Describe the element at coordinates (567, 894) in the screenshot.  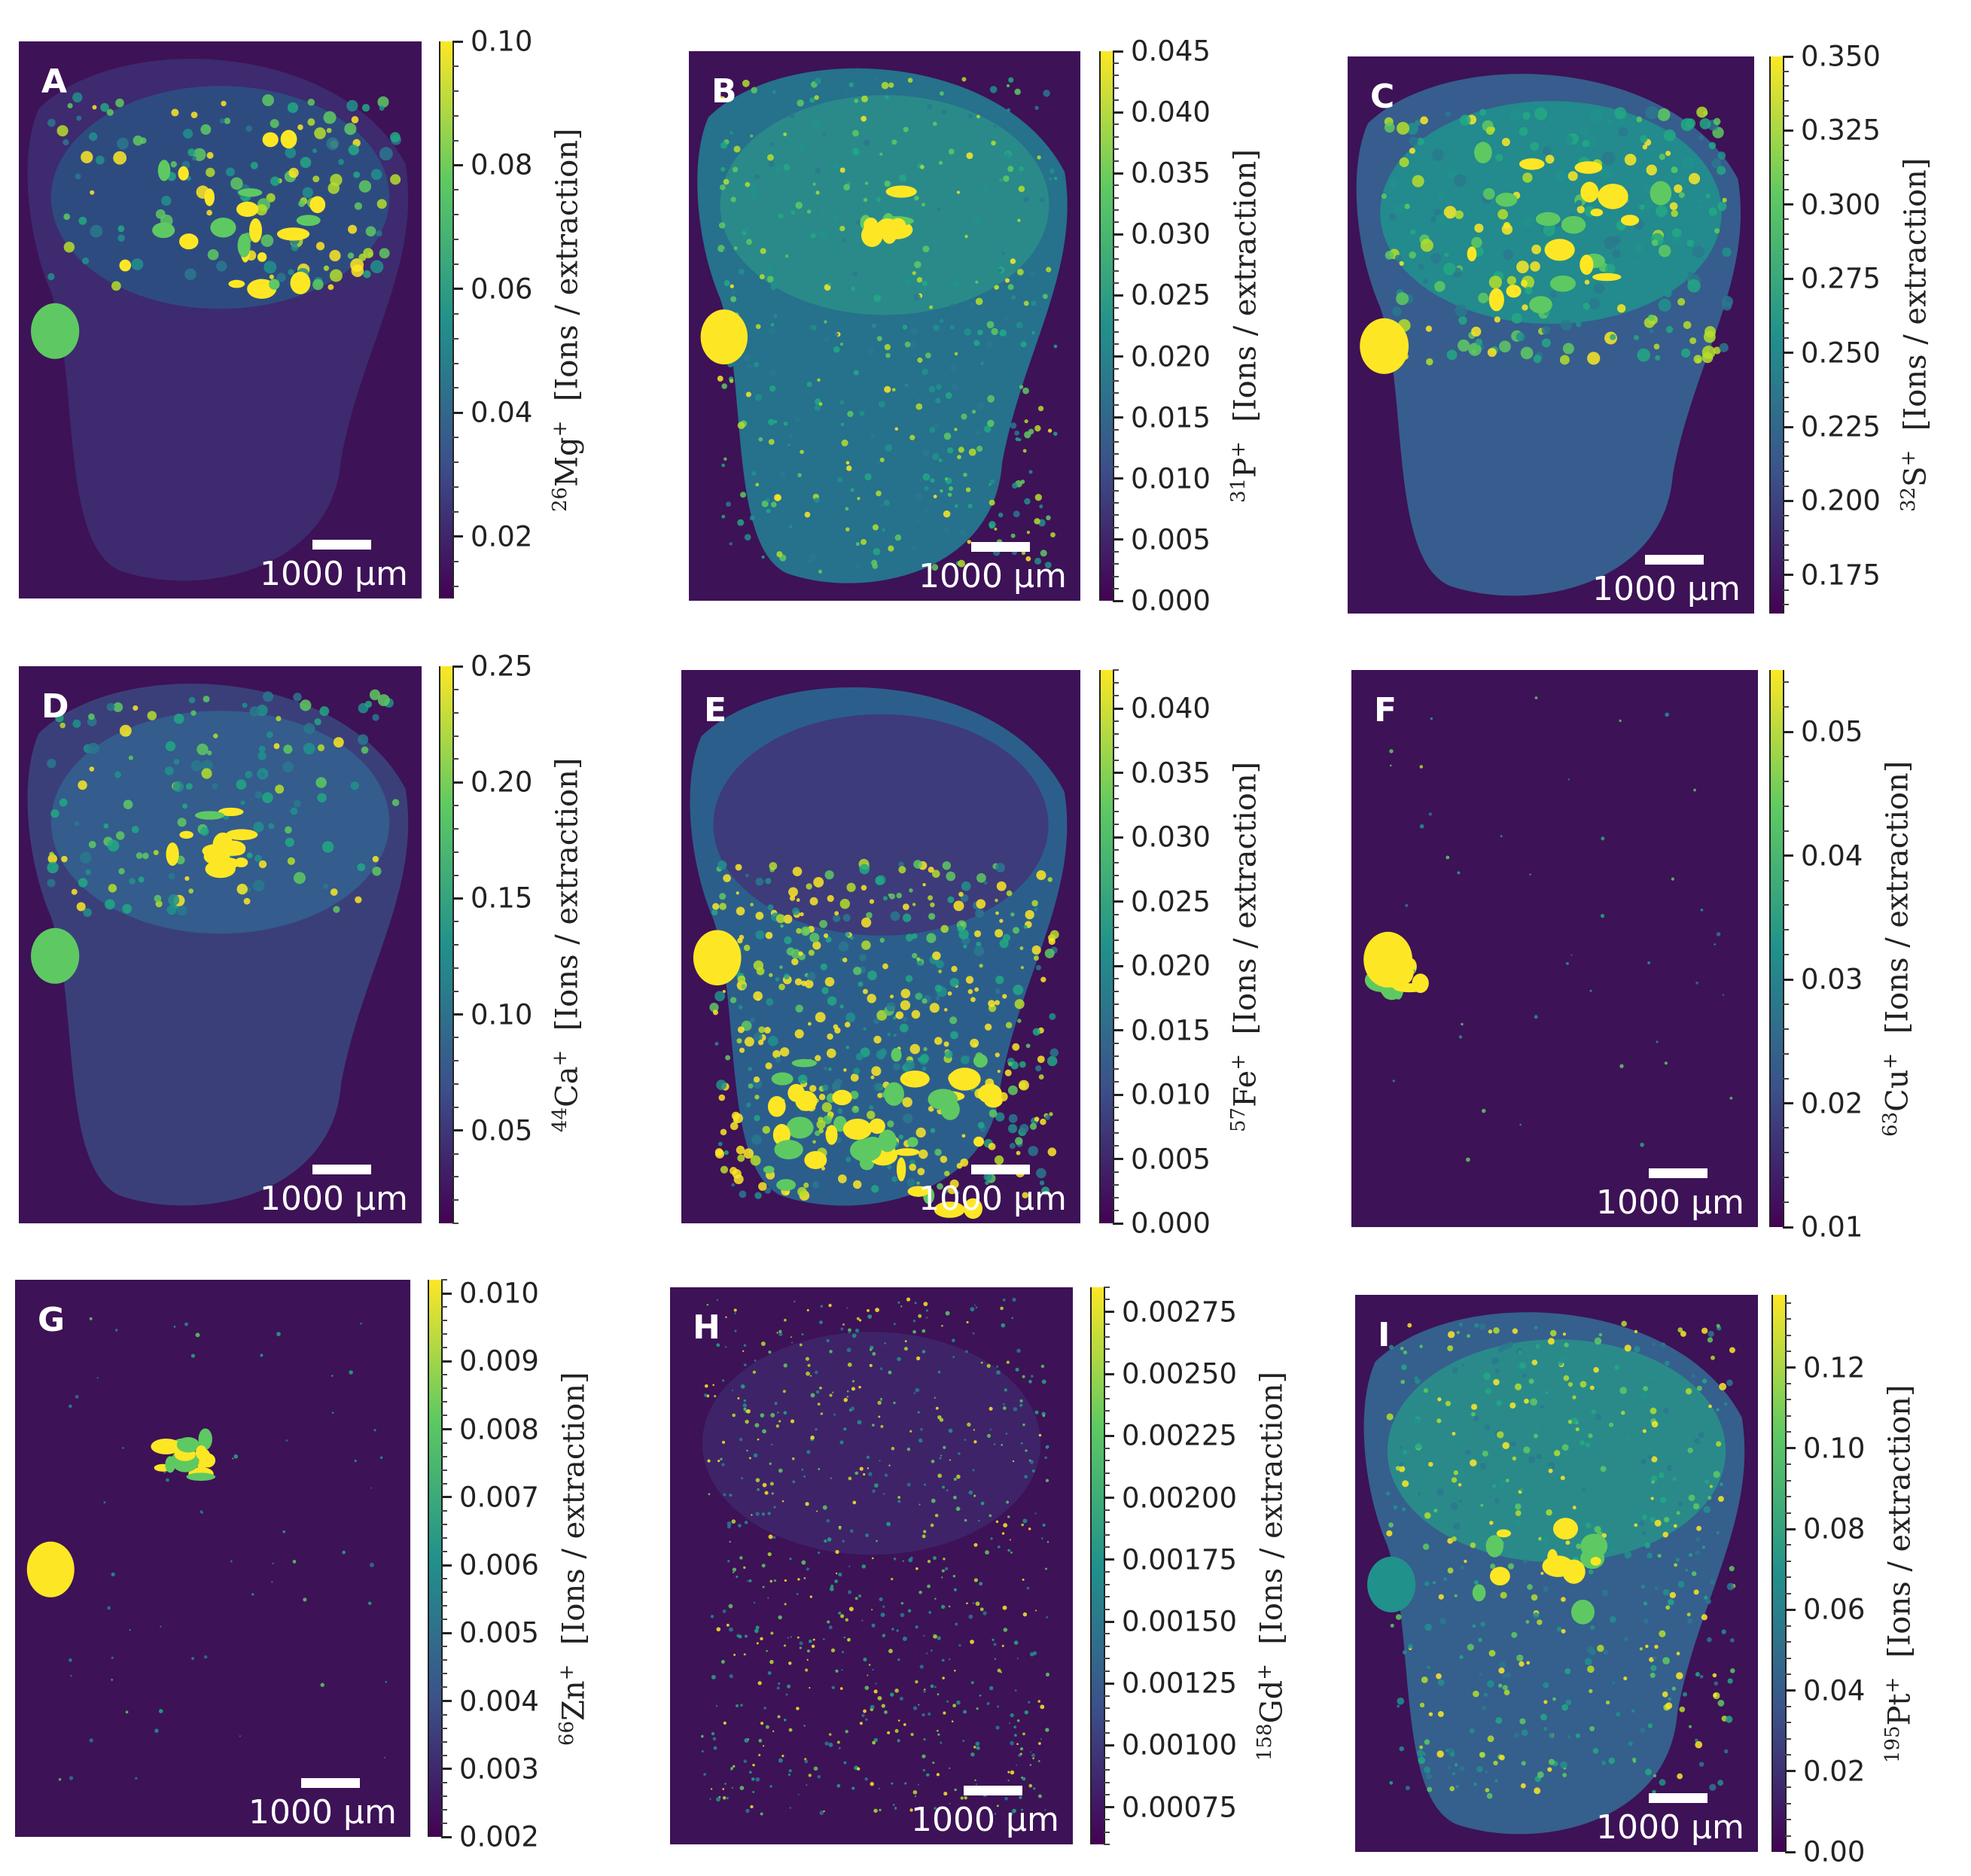
I see `colorbar-unit: [Ions / extraction]` at that location.